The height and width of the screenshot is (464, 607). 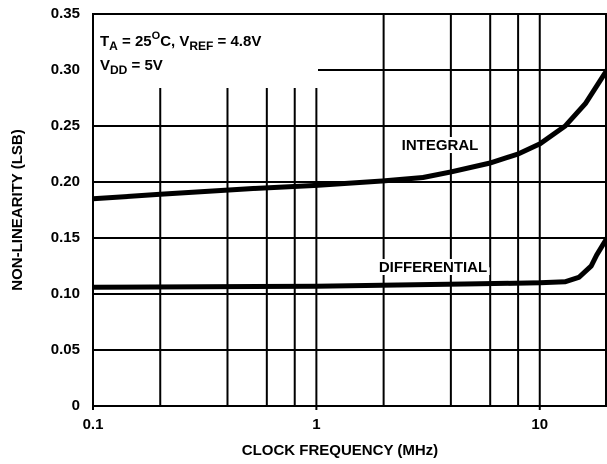 What do you see at coordinates (440, 145) in the screenshot?
I see `curve-label: INTEGRAL` at bounding box center [440, 145].